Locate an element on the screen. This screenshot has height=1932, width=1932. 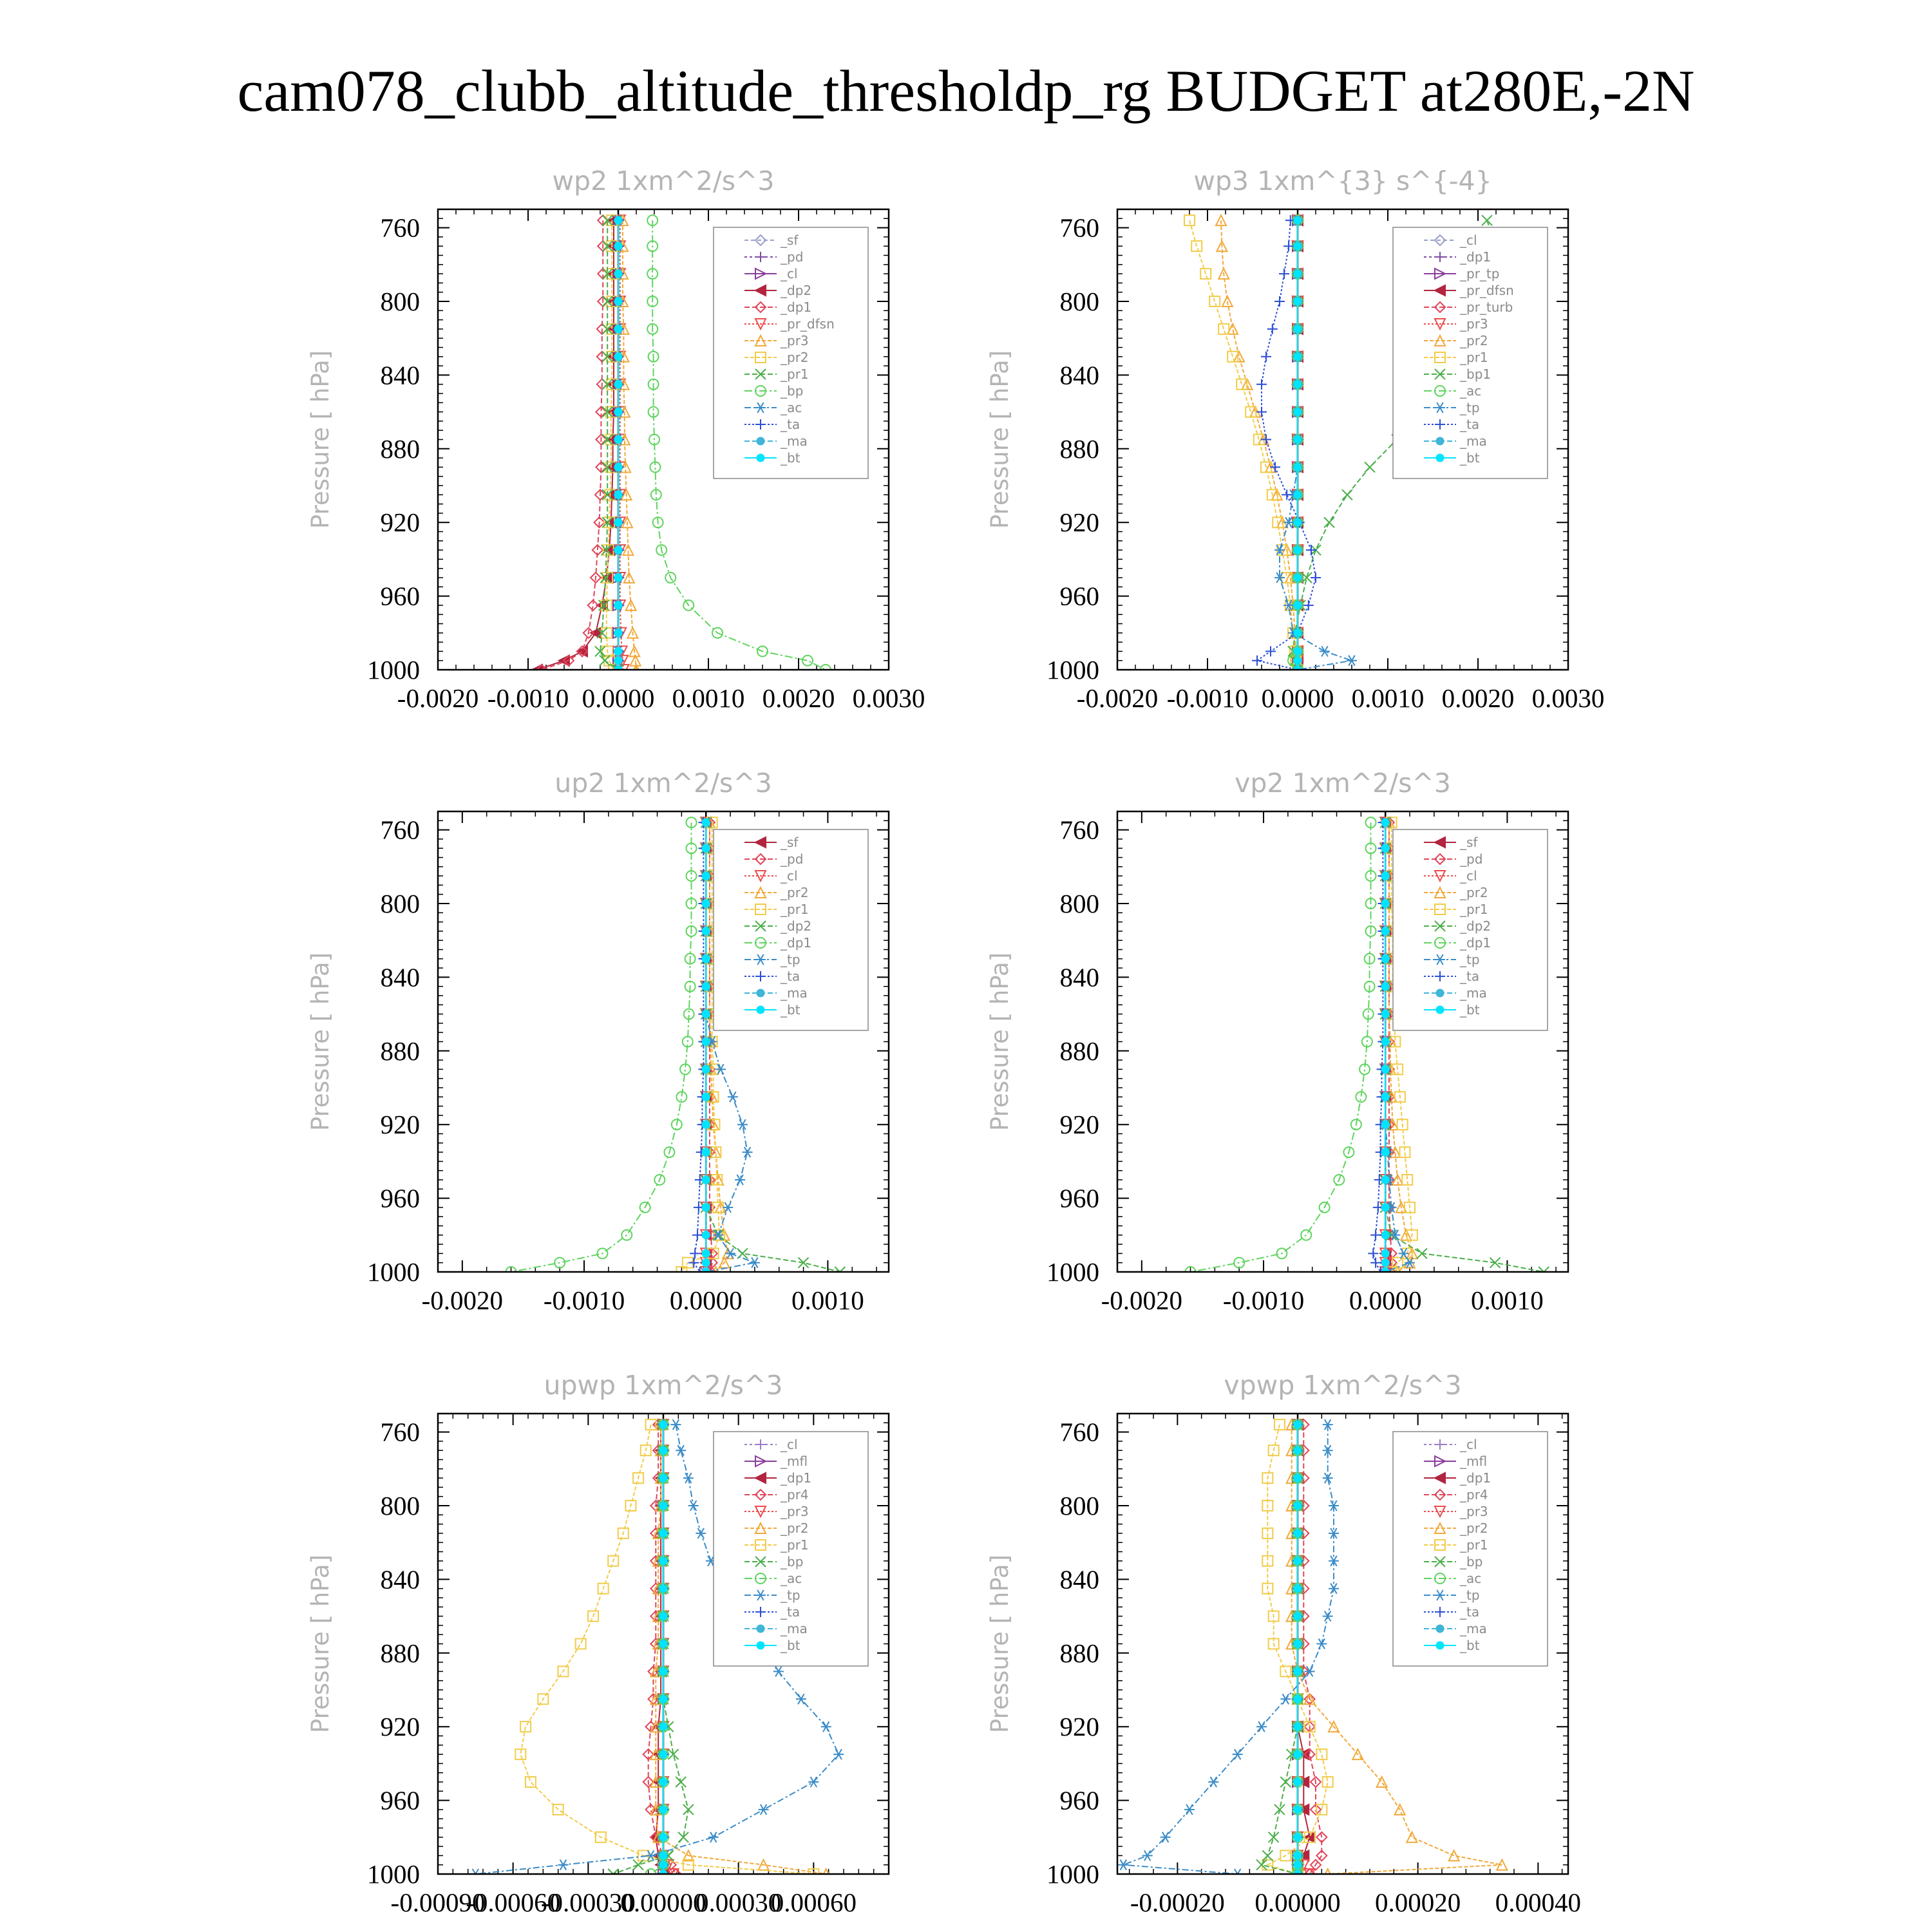
legend-label: _bt is located at coordinates (790, 1010).